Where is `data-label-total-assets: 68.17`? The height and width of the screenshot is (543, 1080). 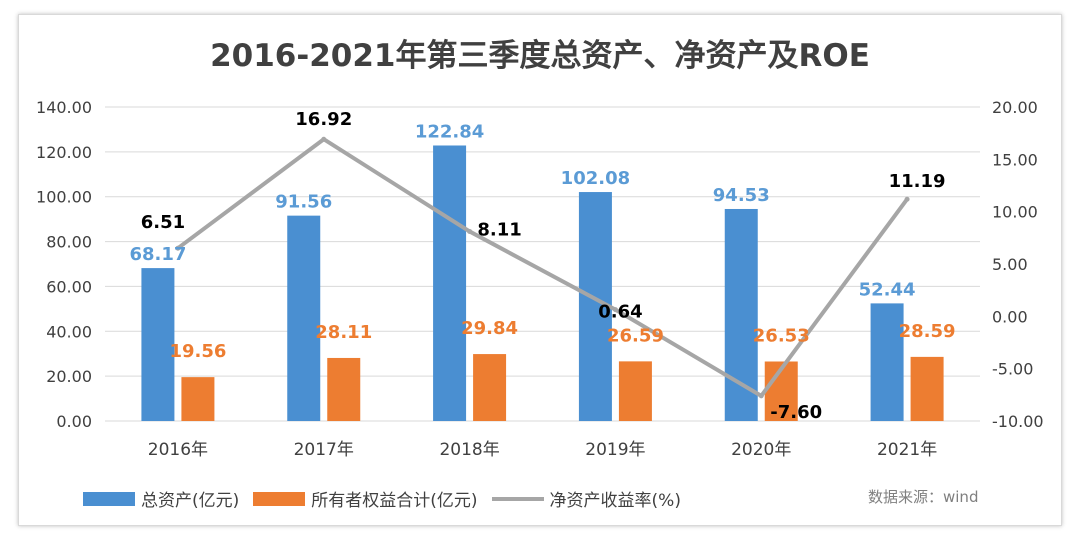 data-label-total-assets: 68.17 is located at coordinates (157, 254).